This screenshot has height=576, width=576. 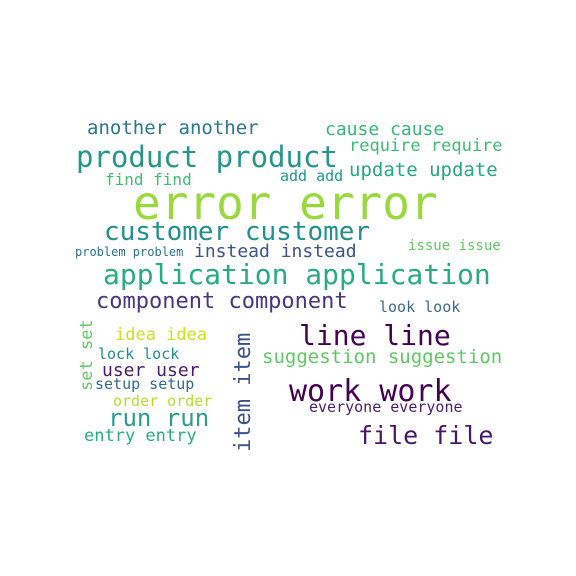 I want to click on word-user: user user, so click(x=151, y=370).